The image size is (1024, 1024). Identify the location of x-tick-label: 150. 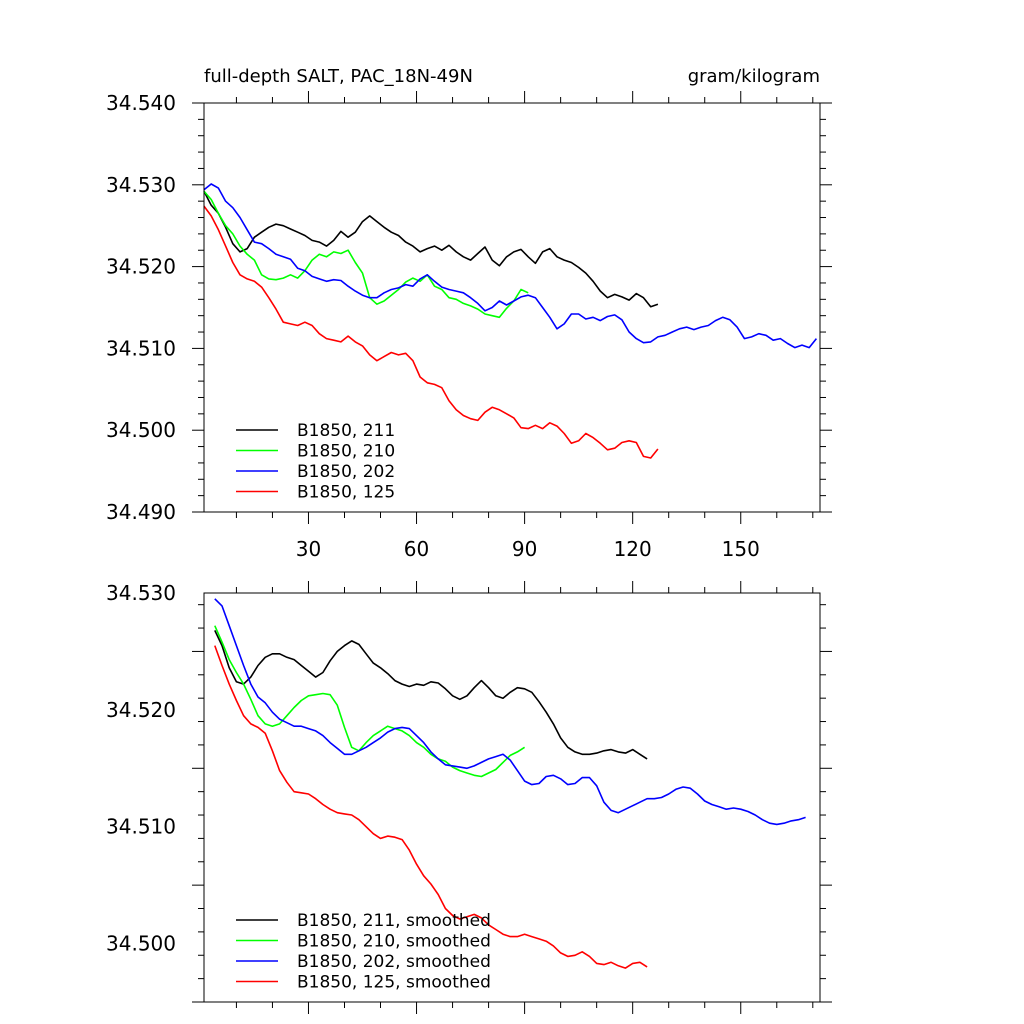
(741, 549).